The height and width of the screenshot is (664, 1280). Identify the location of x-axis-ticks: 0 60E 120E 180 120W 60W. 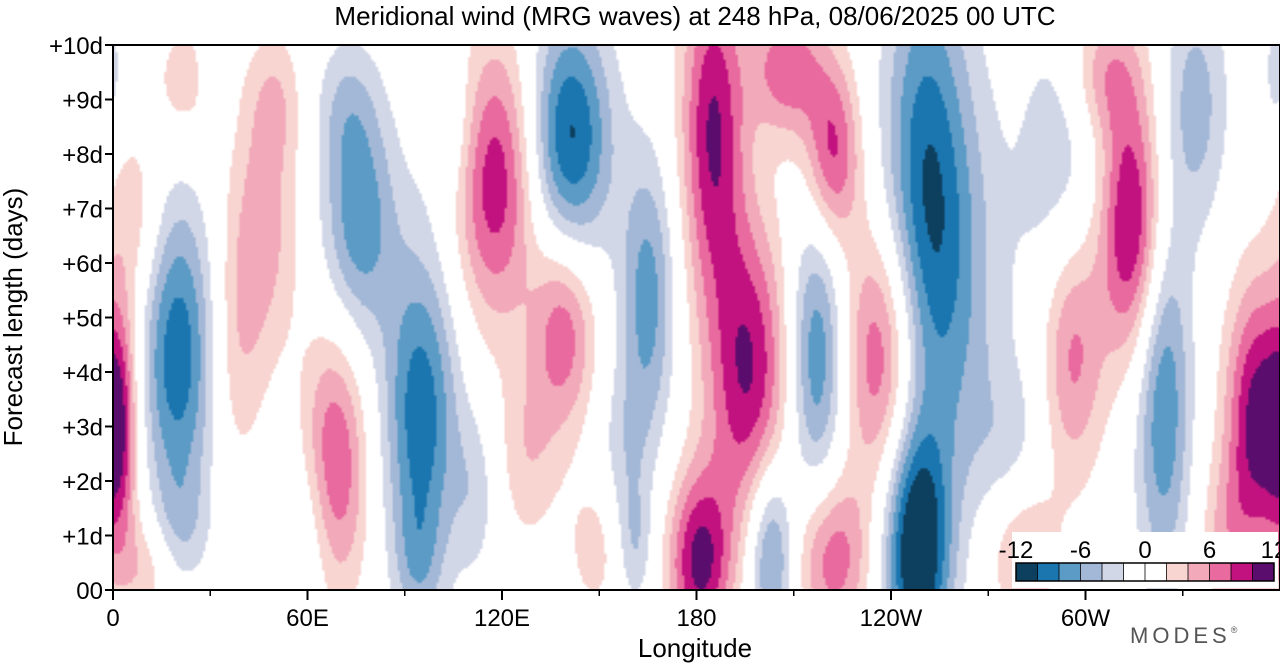
(645, 611).